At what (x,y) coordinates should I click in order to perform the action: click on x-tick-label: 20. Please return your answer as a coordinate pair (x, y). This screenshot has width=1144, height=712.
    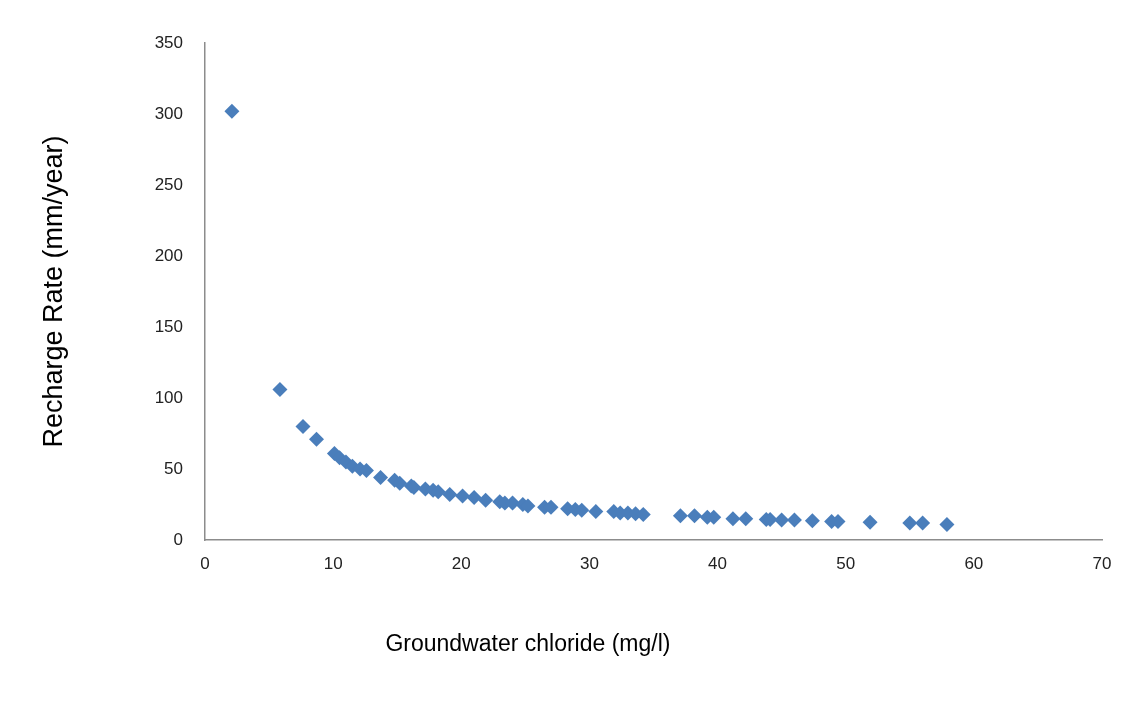
    Looking at the image, I should click on (461, 563).